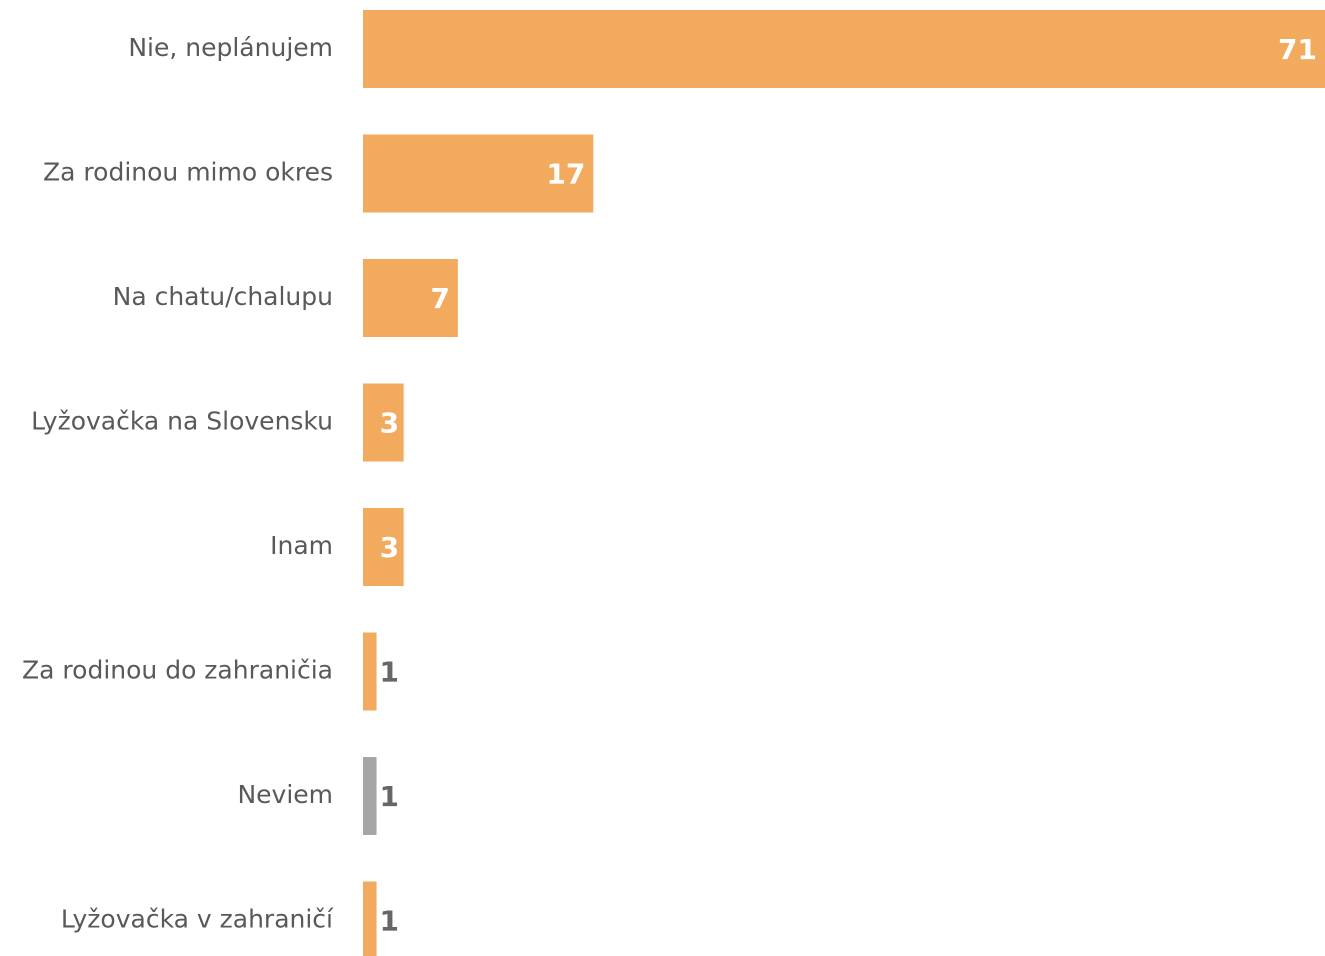 This screenshot has width=1325, height=956. I want to click on category-label: Nie, neplánujem, so click(230, 47).